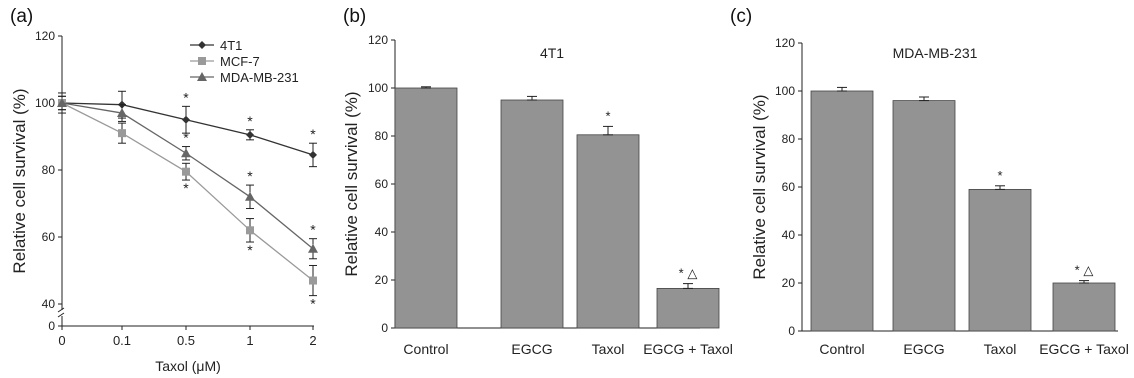 The height and width of the screenshot is (378, 1134). What do you see at coordinates (202, 45) in the screenshot?
I see `legend-marker-4t1` at bounding box center [202, 45].